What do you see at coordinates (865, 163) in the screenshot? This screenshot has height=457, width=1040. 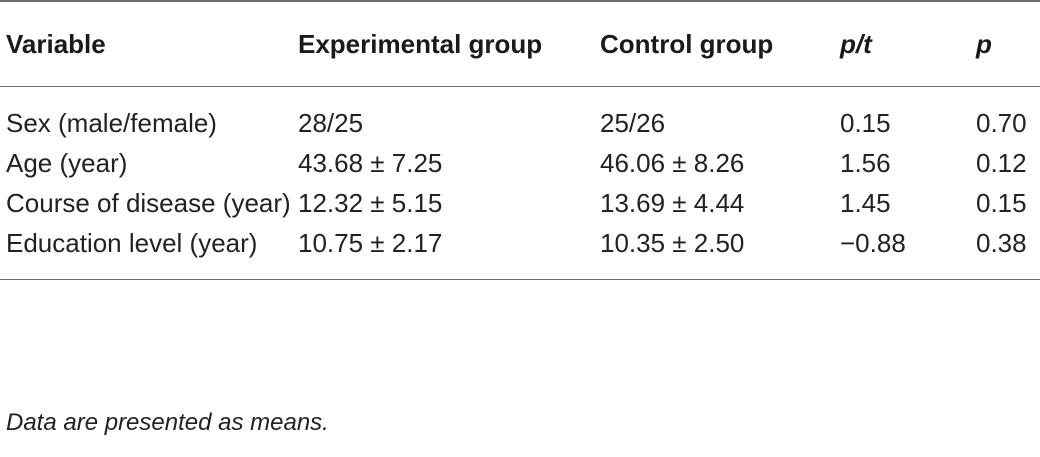 I see `cell-p-t: 1.56` at bounding box center [865, 163].